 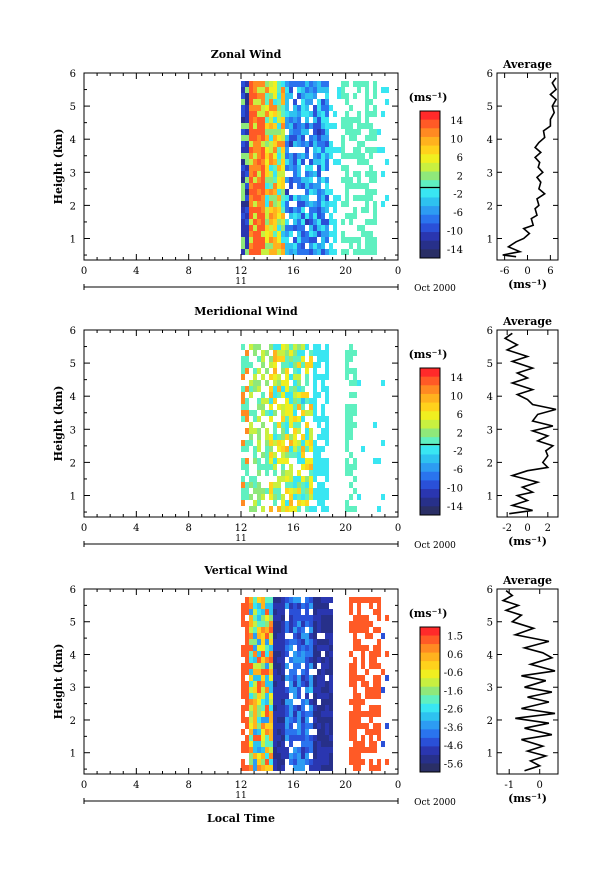 I want to click on colorbar-tick-label: -10, so click(x=455, y=489).